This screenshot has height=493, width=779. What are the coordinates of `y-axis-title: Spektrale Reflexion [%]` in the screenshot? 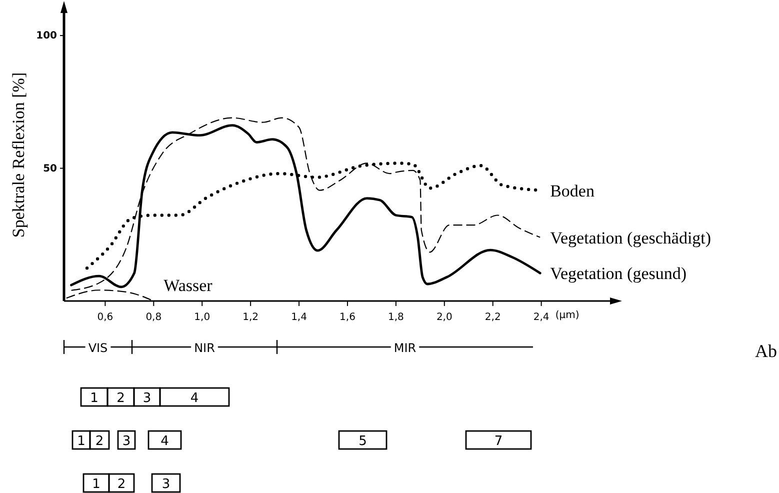 It's located at (18, 155).